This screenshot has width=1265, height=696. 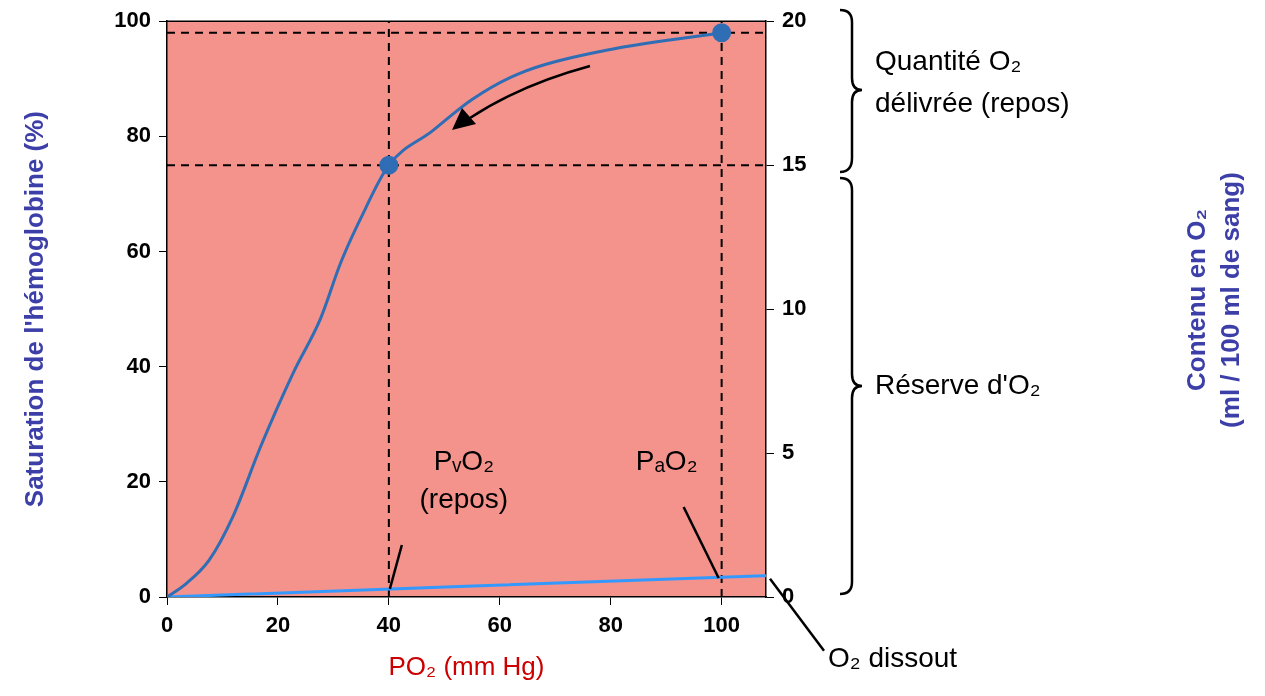 What do you see at coordinates (278, 625) in the screenshot?
I see `x-tick-label: 20` at bounding box center [278, 625].